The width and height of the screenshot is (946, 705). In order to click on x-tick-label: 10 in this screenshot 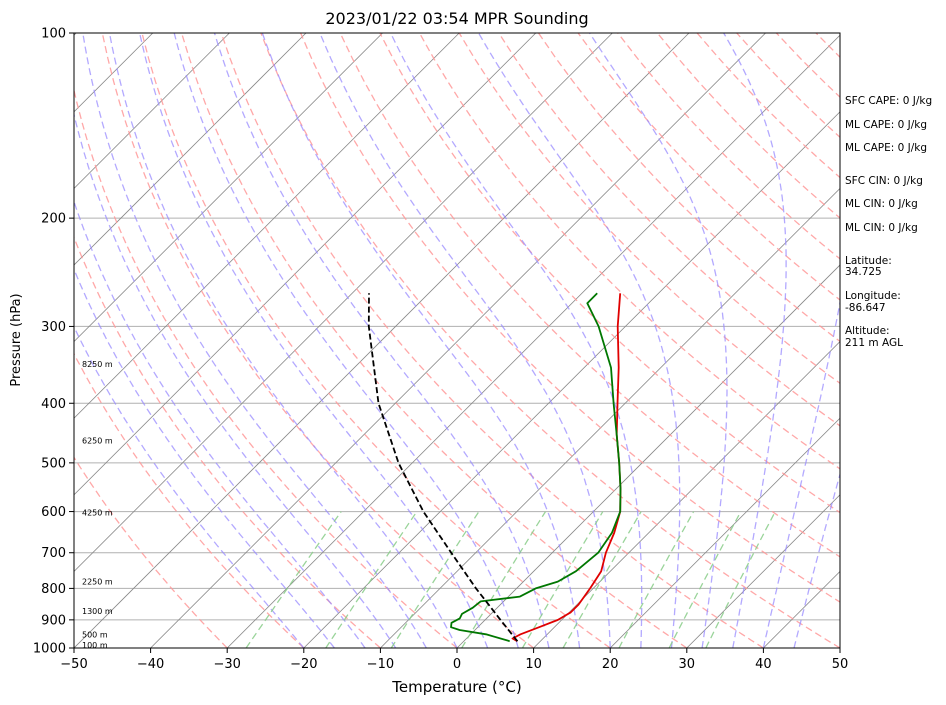, I will do `click(533, 664)`.